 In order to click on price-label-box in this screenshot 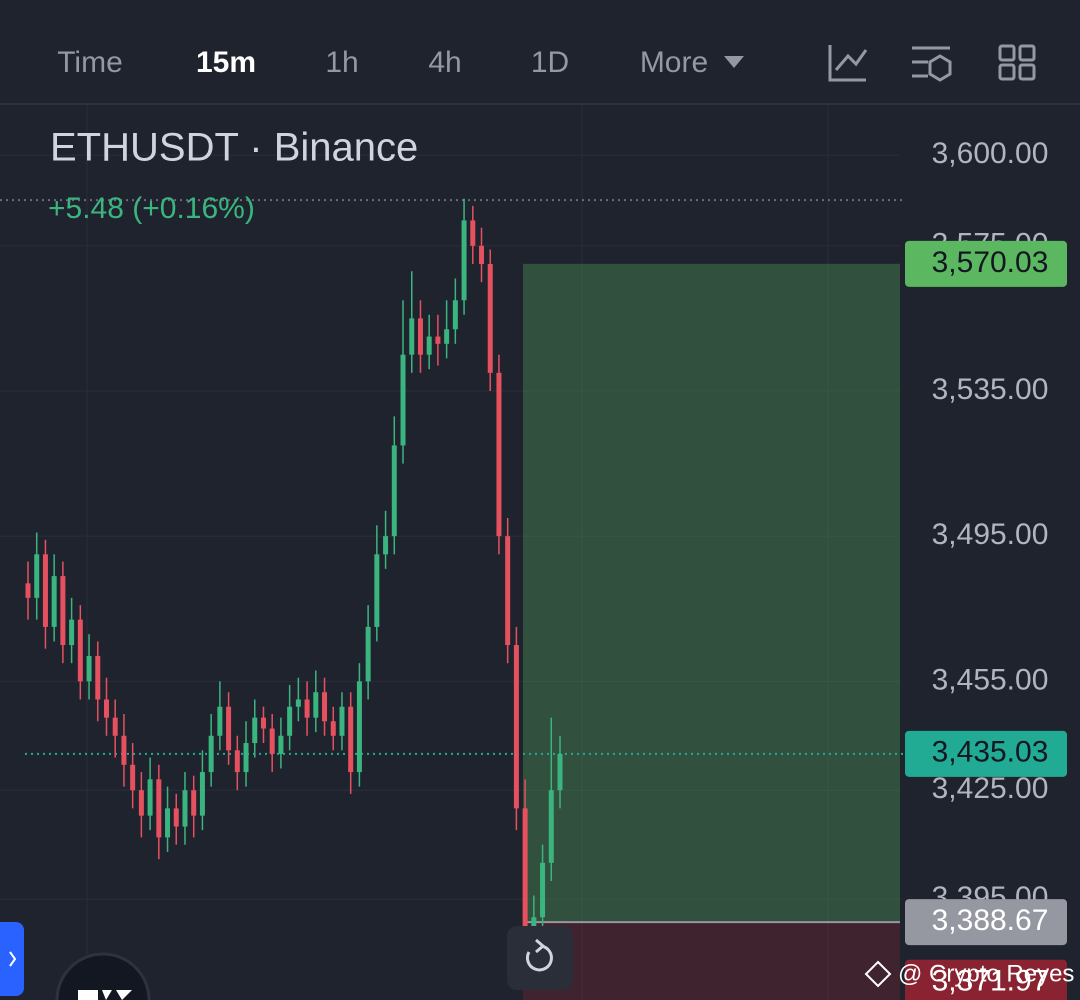, I will do `click(986, 979)`.